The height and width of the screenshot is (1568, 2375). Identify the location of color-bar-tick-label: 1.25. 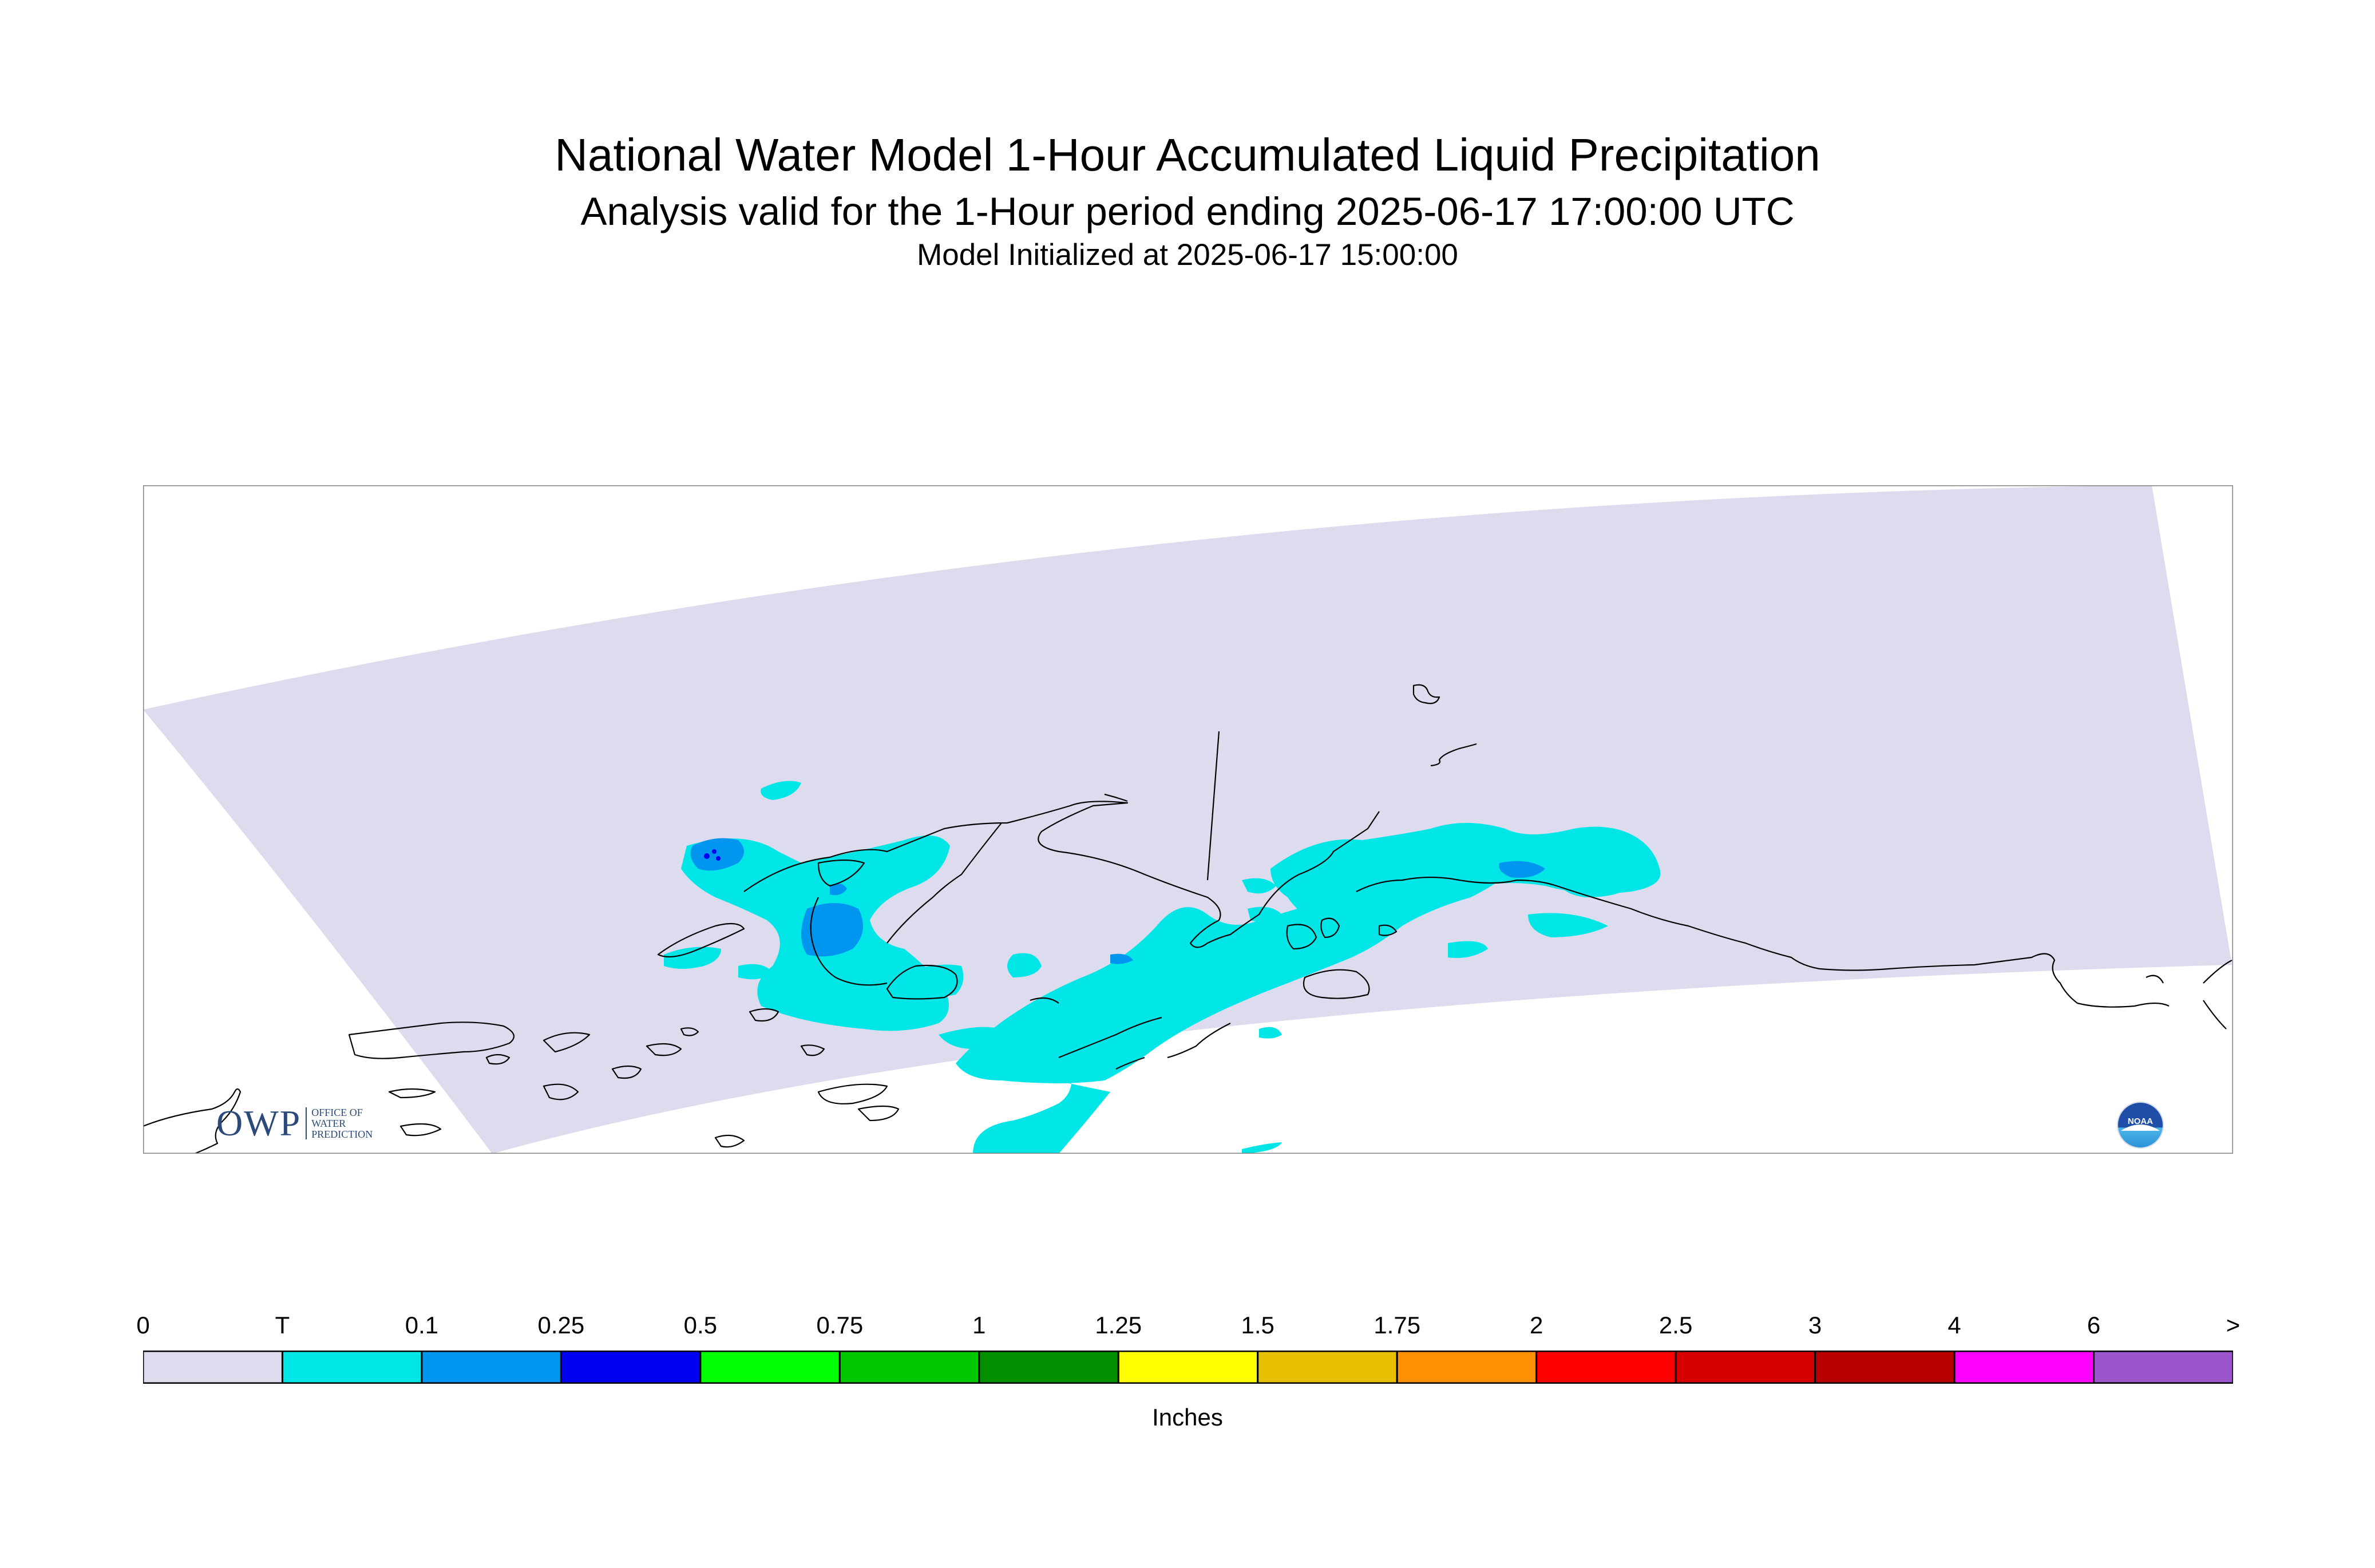
(1118, 1325).